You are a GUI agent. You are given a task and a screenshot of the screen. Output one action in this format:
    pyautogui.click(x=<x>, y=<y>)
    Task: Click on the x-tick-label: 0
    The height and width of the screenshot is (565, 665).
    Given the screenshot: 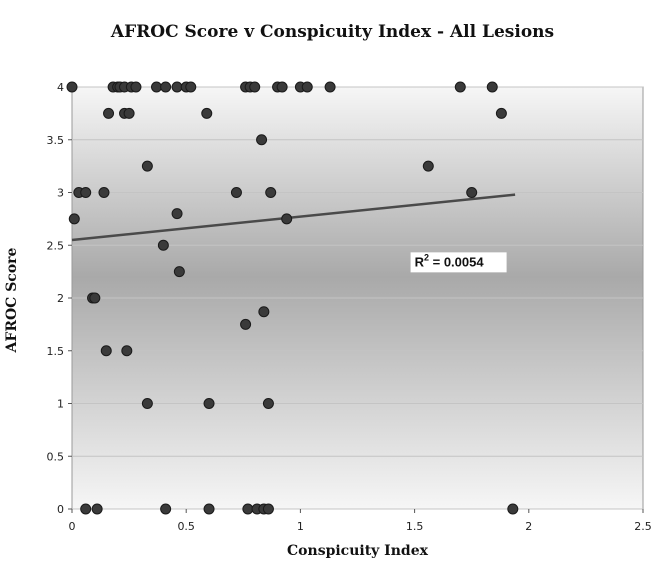 What is the action you would take?
    pyautogui.click(x=72, y=526)
    